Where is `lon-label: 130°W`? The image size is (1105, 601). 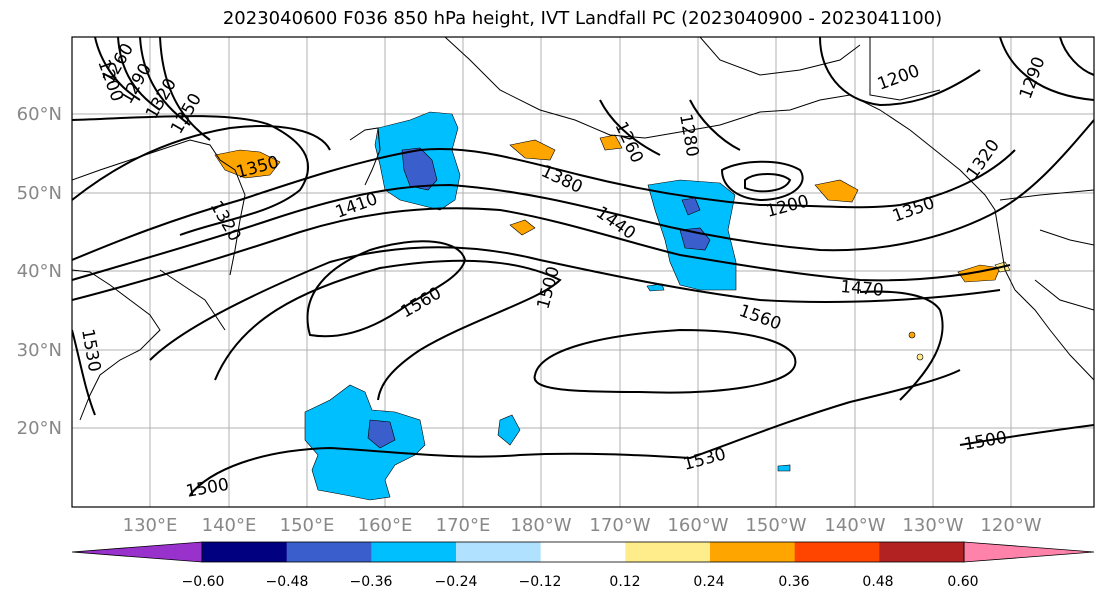
lon-label: 130°W is located at coordinates (932, 525).